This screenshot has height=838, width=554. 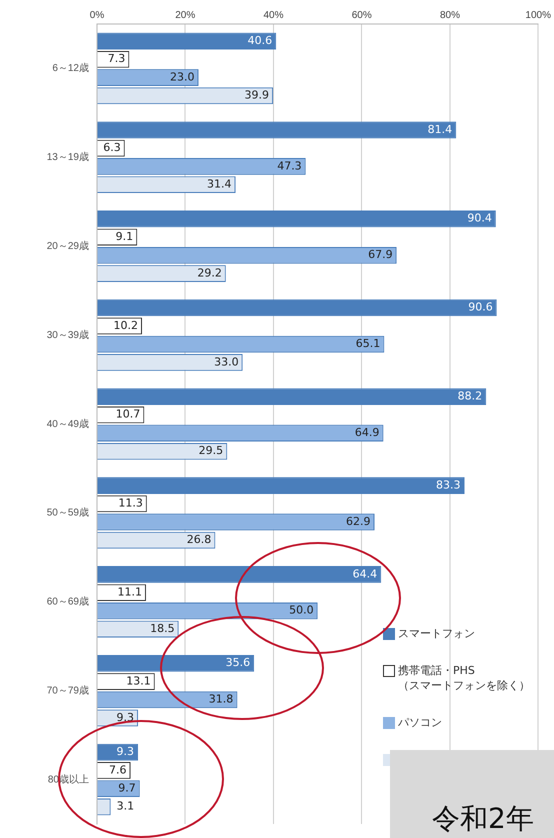 What do you see at coordinates (289, 165) in the screenshot?
I see `data-label: 47.3` at bounding box center [289, 165].